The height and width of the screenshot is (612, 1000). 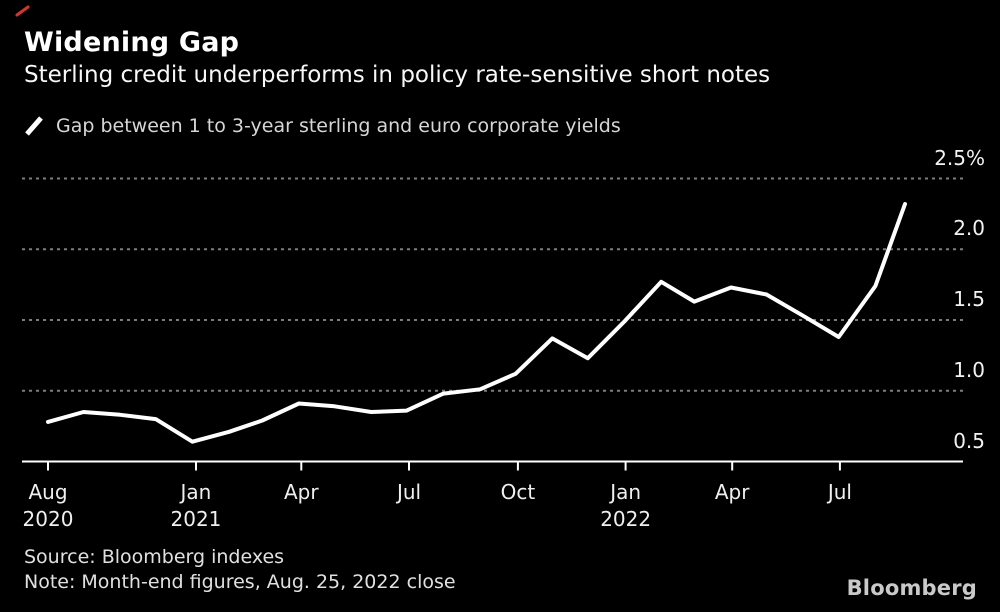 What do you see at coordinates (23, 9) in the screenshot?
I see `red-annotation-mark` at bounding box center [23, 9].